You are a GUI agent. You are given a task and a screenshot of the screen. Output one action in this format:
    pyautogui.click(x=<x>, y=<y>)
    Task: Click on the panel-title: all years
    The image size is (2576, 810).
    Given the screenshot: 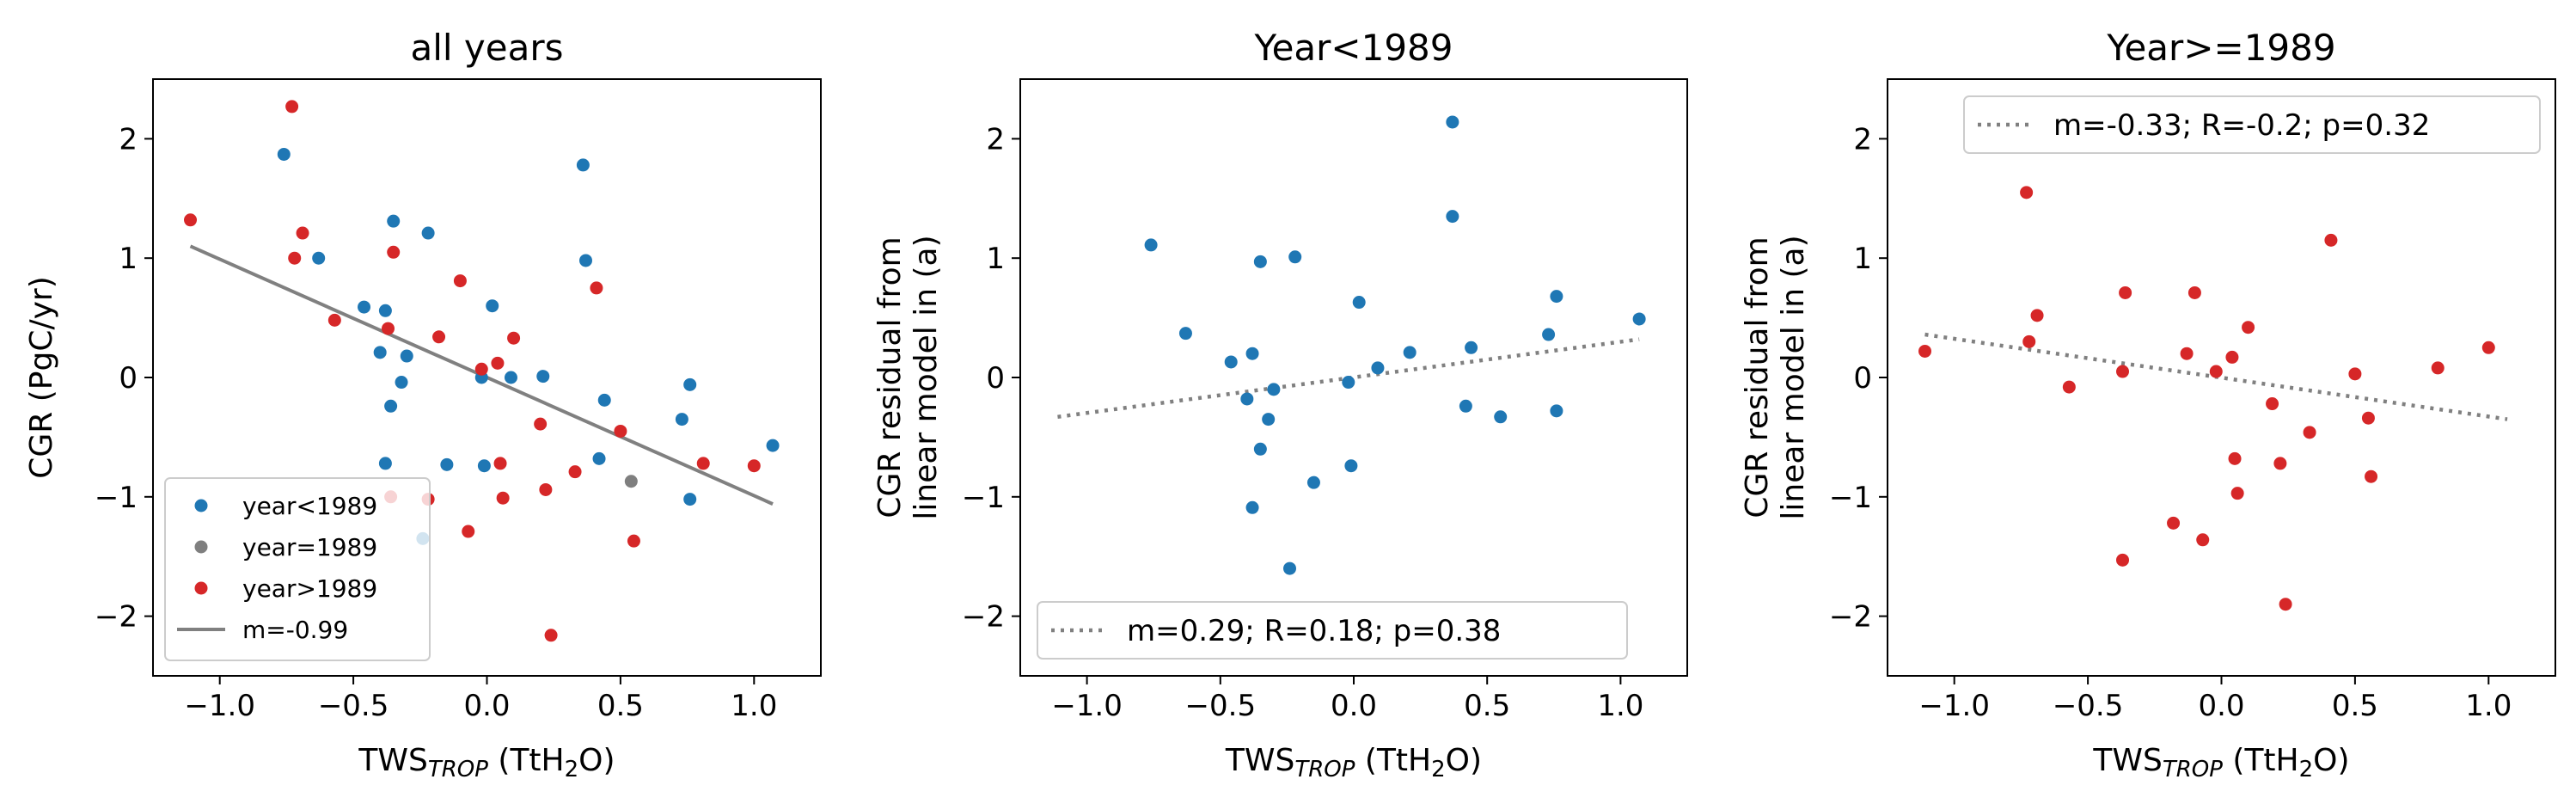 What is the action you would take?
    pyautogui.click(x=486, y=48)
    